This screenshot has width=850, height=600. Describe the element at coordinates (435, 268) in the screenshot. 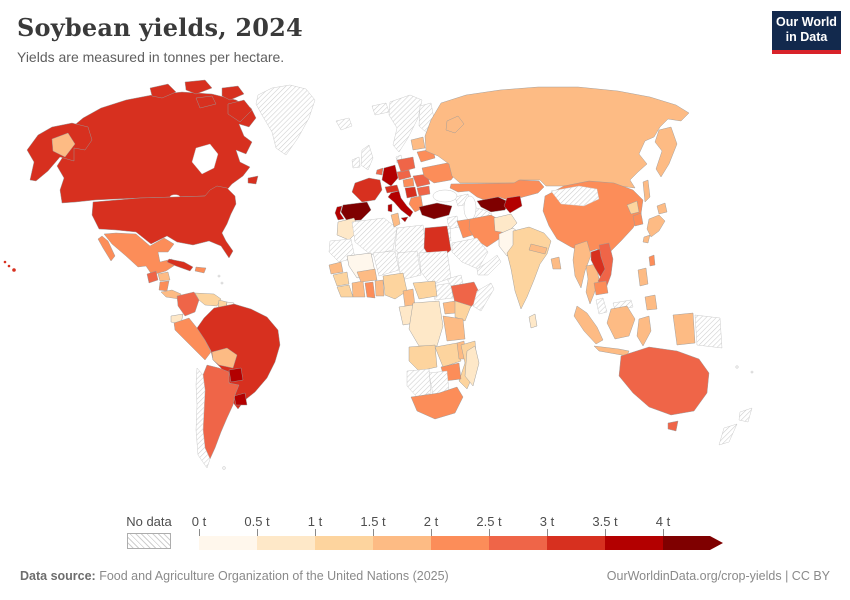

I see `country-sudan` at that location.